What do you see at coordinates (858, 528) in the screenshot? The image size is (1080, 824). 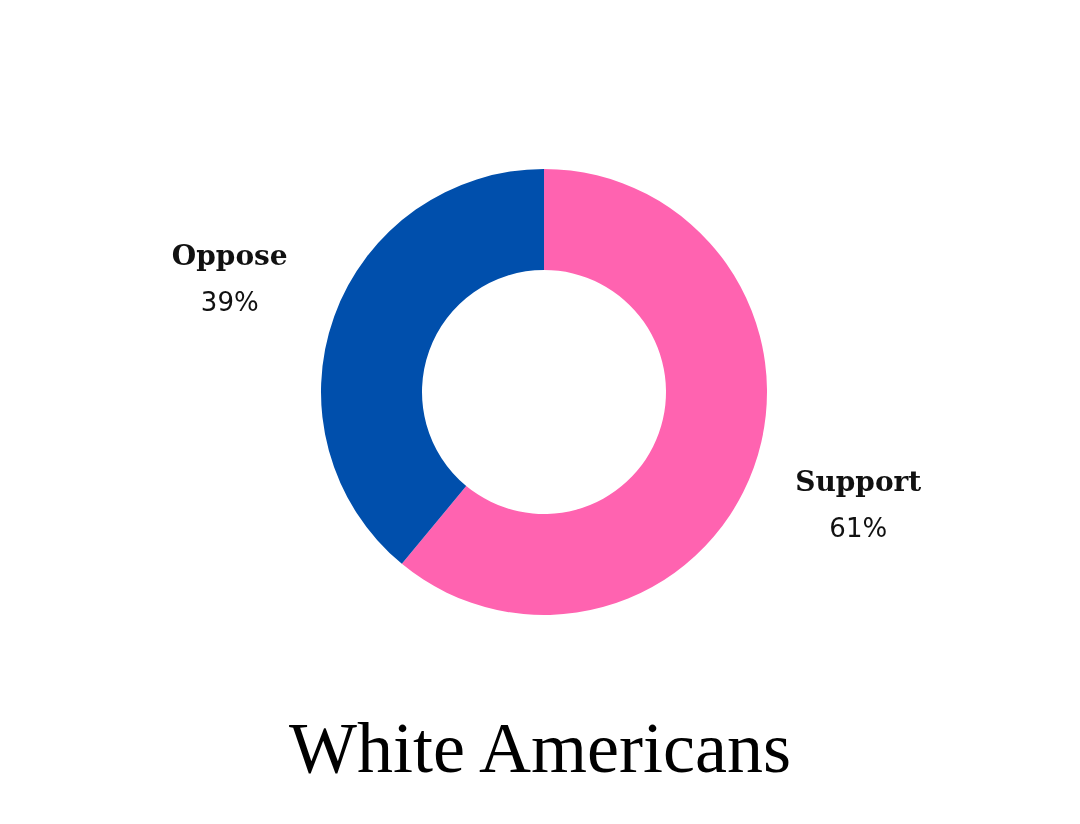 I see `data-label: 61%` at bounding box center [858, 528].